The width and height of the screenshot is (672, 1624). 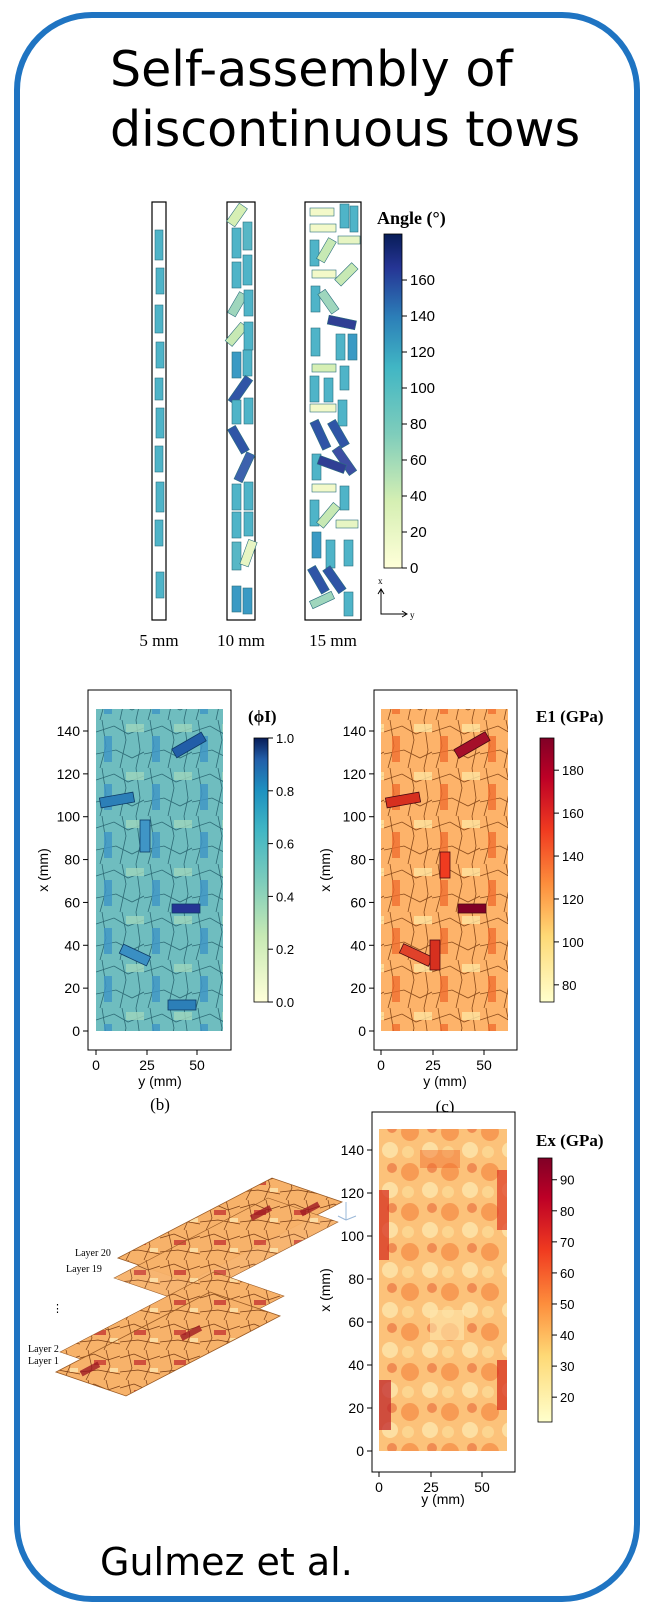 What do you see at coordinates (325, 1290) in the screenshot?
I see `panel-e-ylabel: x (mm)` at bounding box center [325, 1290].